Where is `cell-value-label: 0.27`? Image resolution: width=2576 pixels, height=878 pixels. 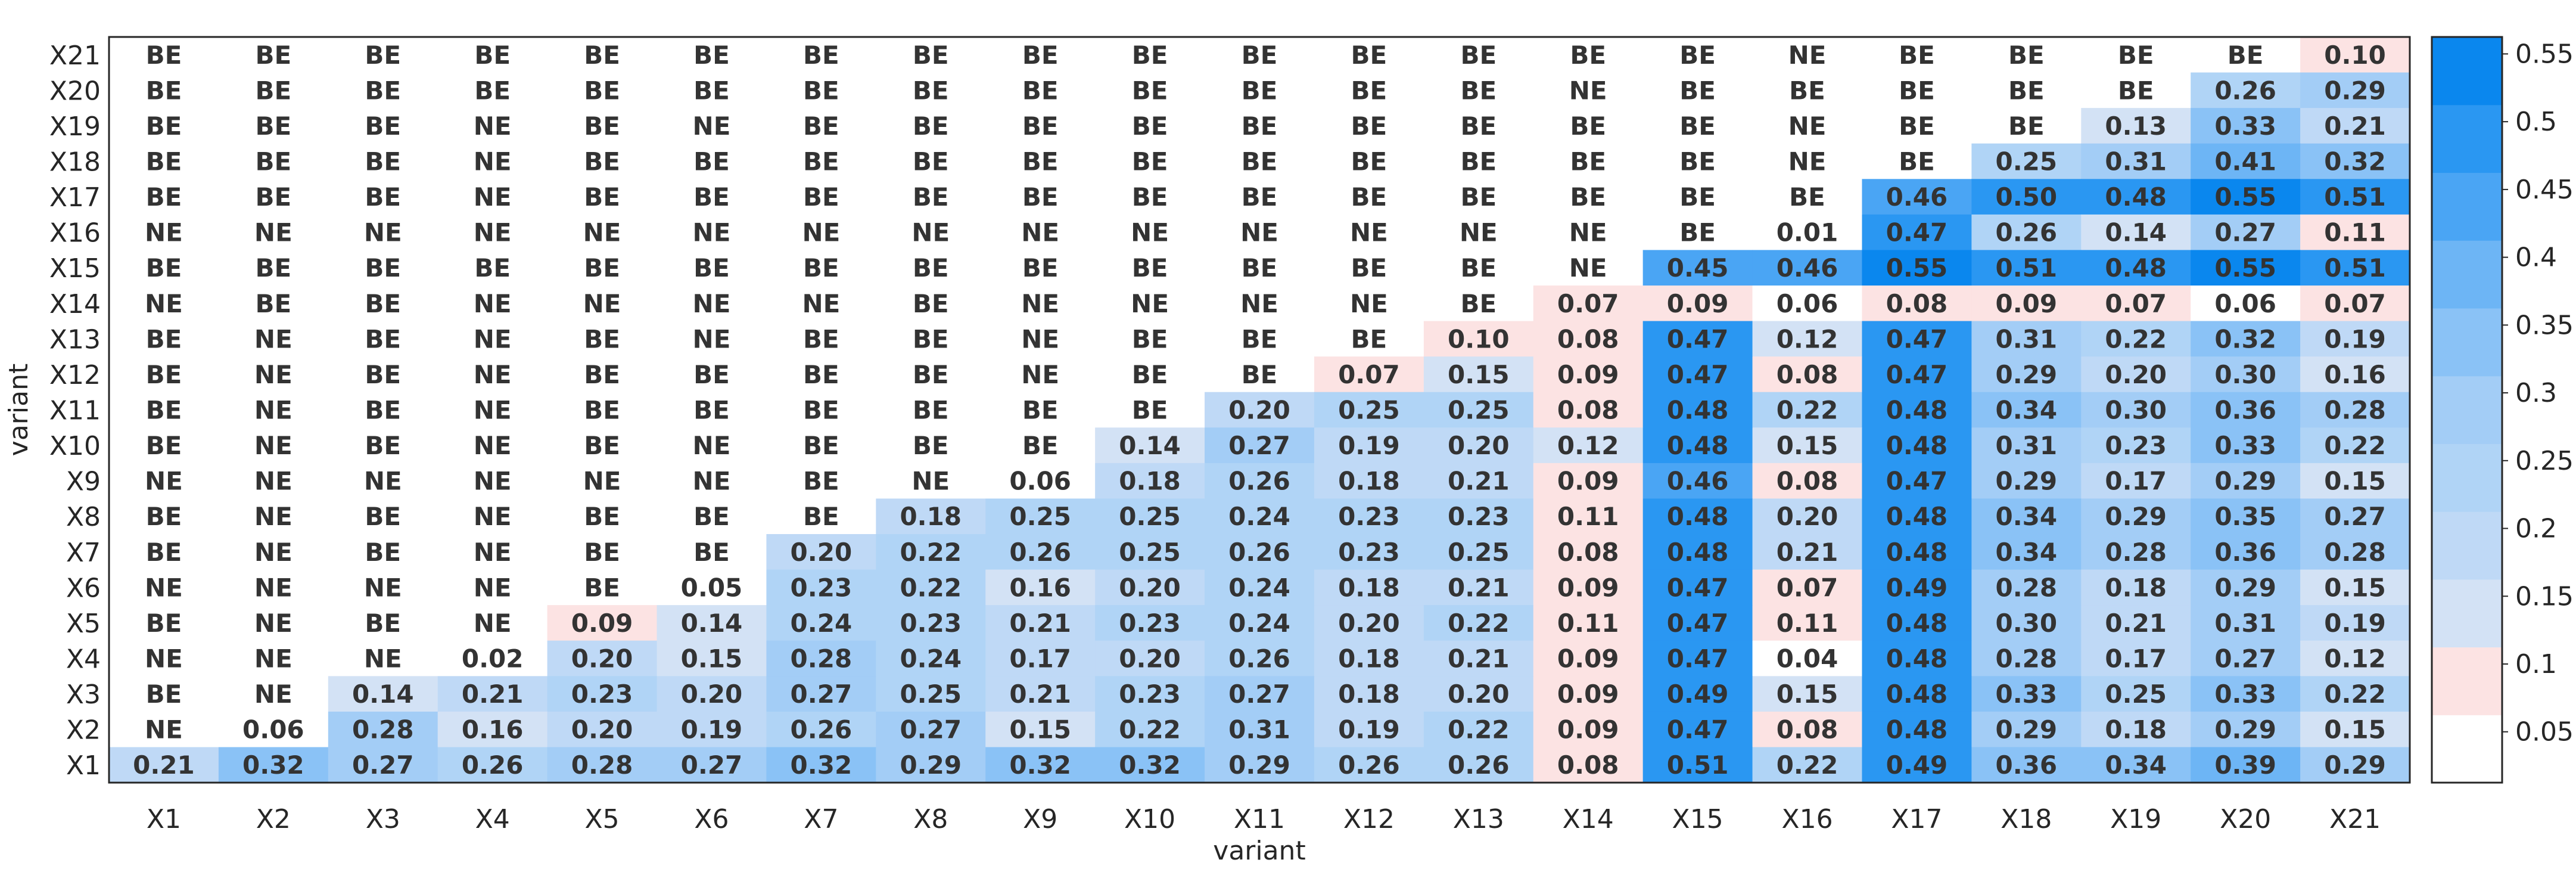 cell-value-label: 0.27 is located at coordinates (2245, 659).